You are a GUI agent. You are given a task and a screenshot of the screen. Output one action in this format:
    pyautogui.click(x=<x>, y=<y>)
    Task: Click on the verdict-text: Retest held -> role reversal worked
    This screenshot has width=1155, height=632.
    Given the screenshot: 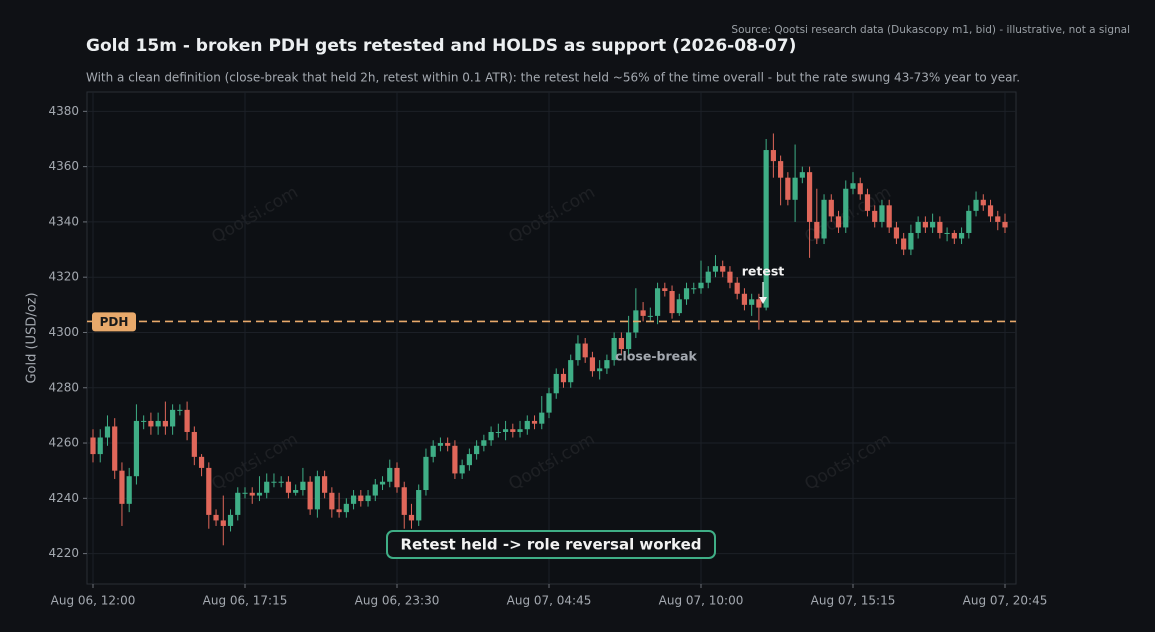 What is the action you would take?
    pyautogui.click(x=551, y=545)
    